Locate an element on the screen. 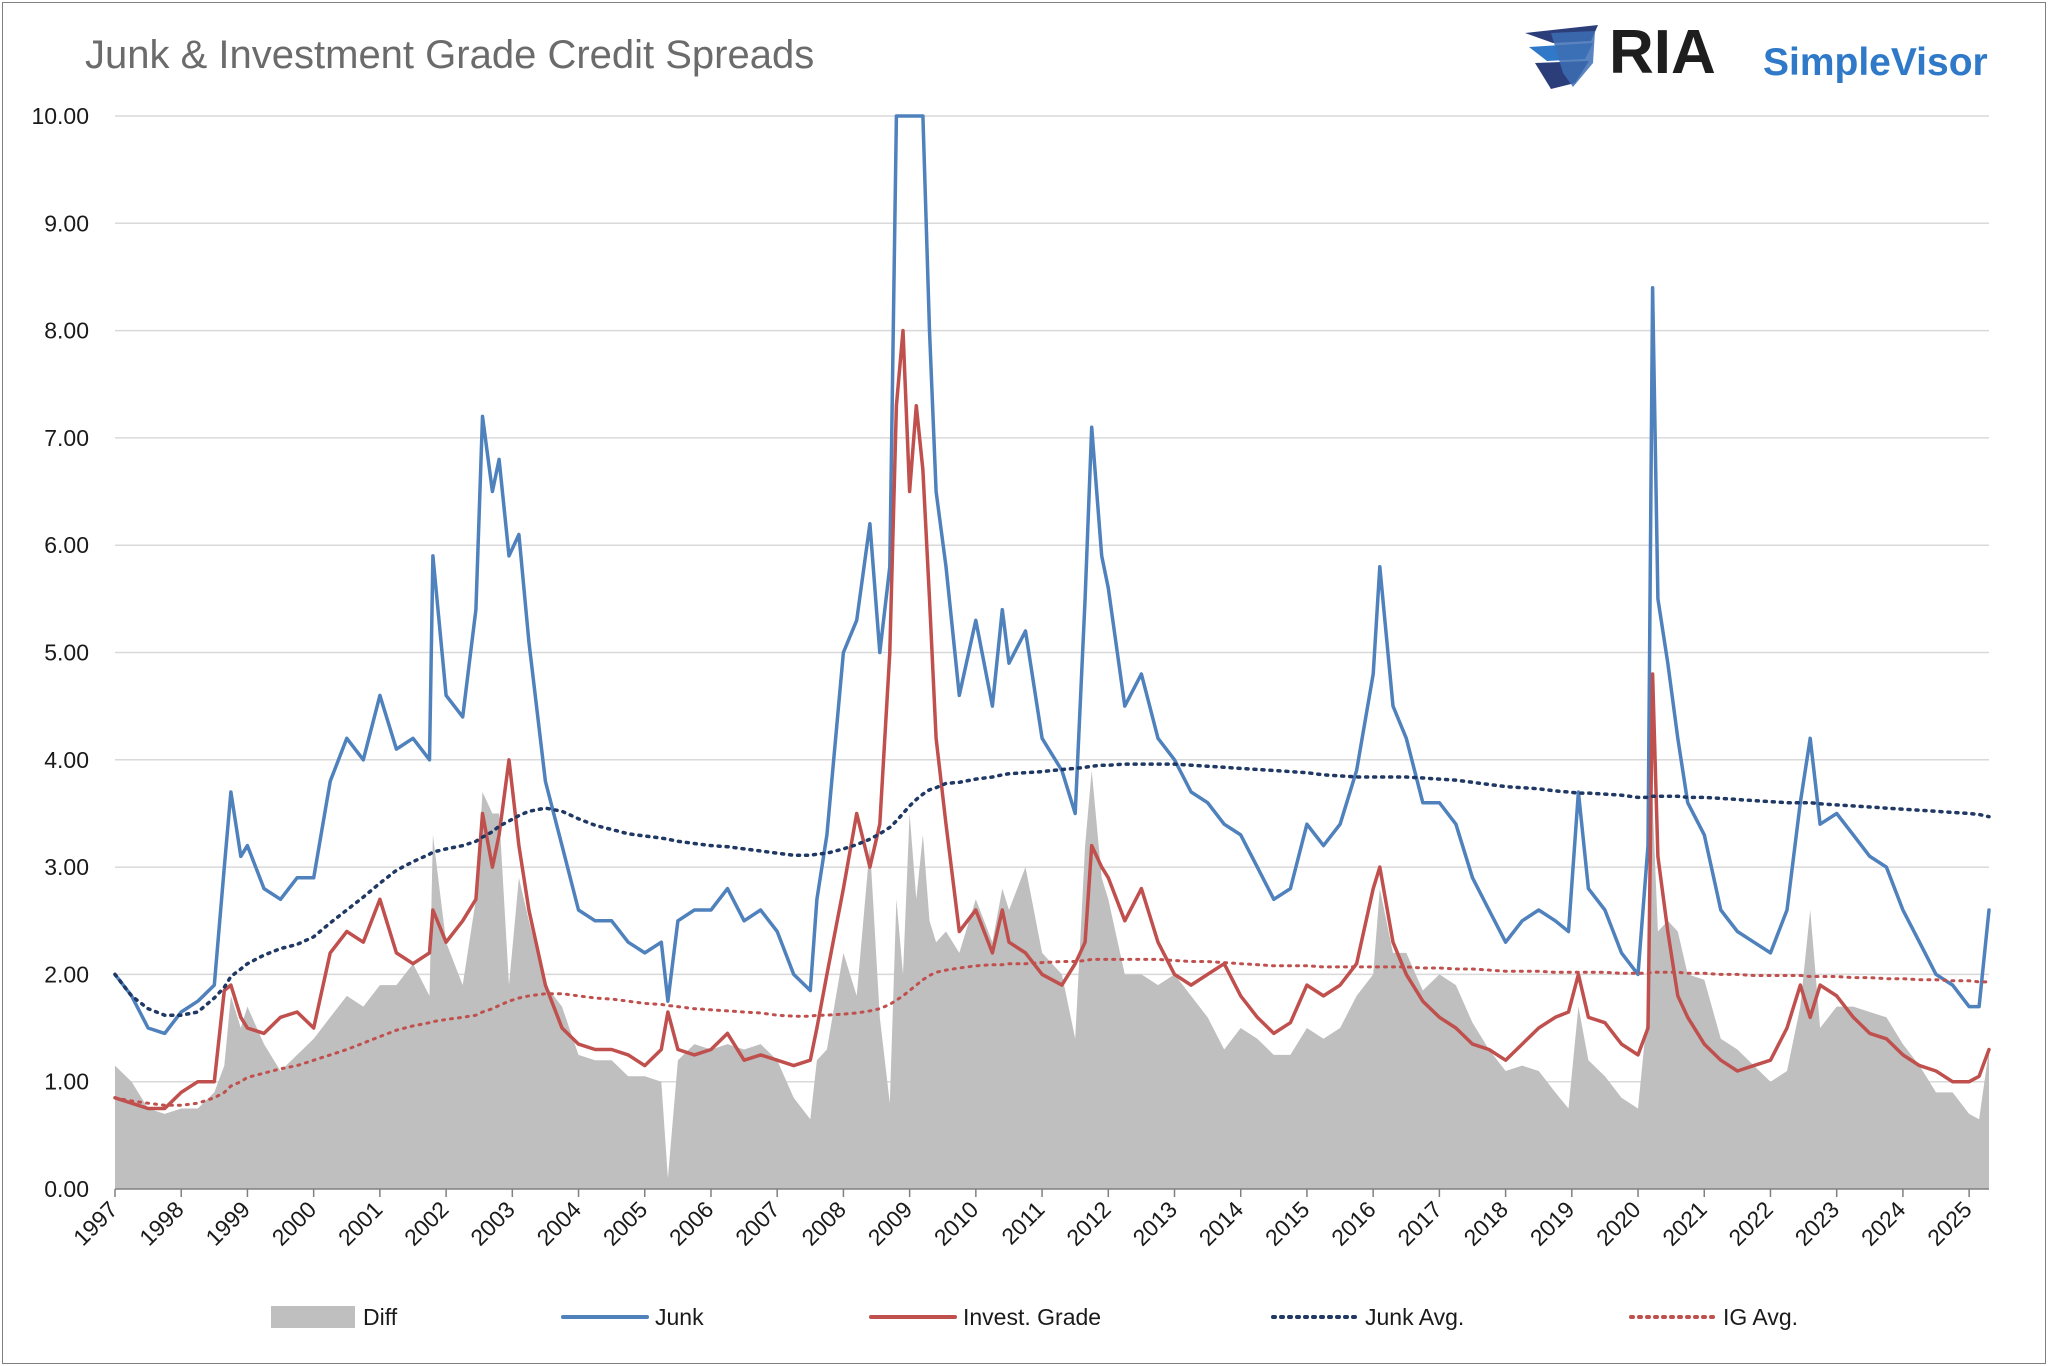 The image size is (2048, 1366). brand-logo: RIA SimpleVisor is located at coordinates (1756, 53).